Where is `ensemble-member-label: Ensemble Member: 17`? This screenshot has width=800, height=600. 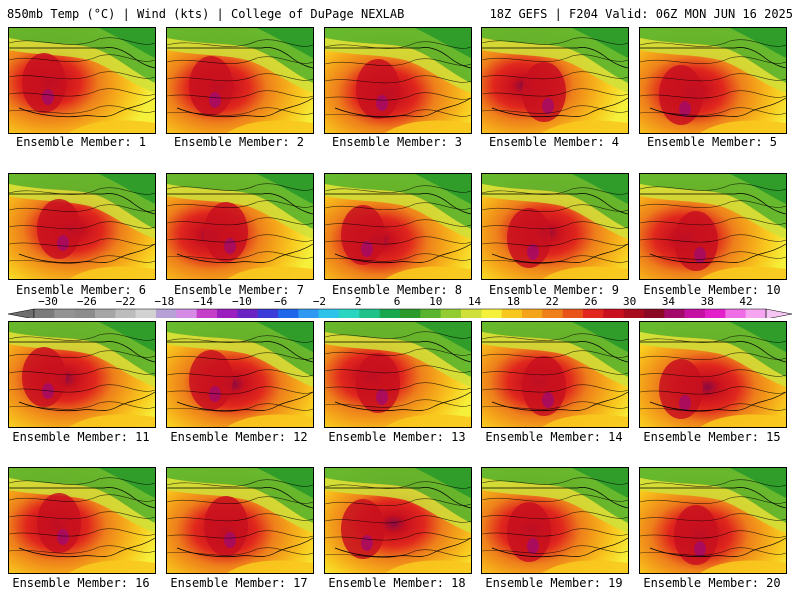
ensemble-member-label: Ensemble Member: 17 is located at coordinates (239, 583).